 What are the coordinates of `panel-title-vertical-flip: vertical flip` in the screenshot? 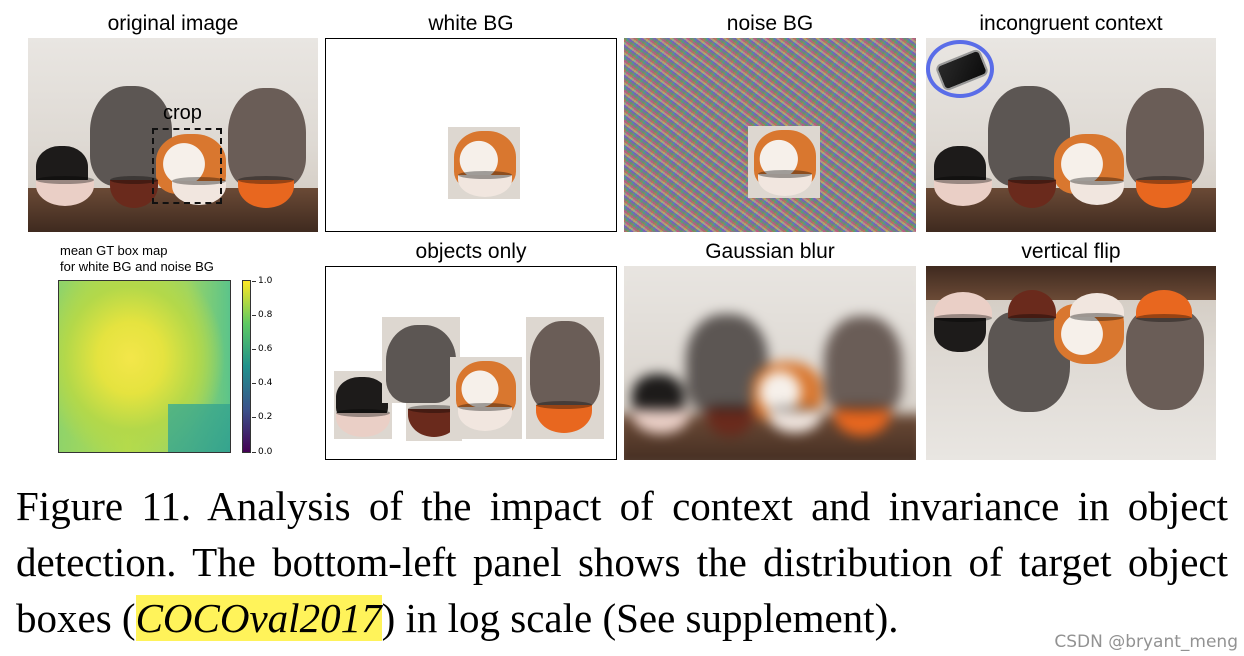 It's located at (1071, 251).